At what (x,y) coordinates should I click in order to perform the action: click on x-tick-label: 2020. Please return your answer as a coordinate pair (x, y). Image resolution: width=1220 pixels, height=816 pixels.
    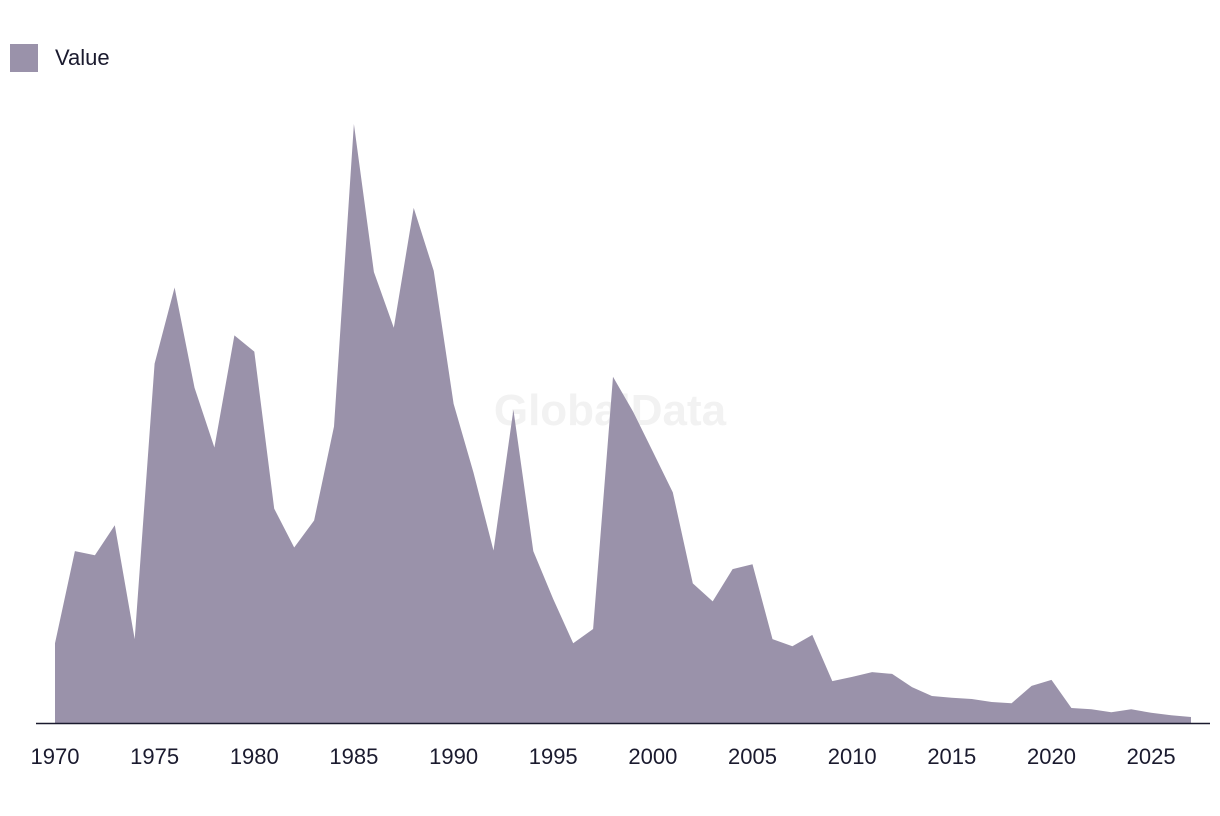
    Looking at the image, I should click on (1051, 756).